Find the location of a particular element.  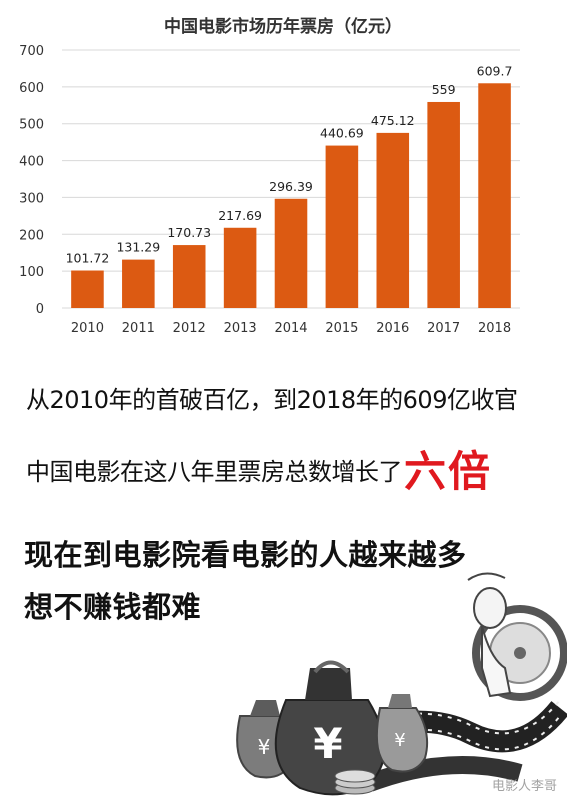

bar-value-label: 609.7 is located at coordinates (495, 70).